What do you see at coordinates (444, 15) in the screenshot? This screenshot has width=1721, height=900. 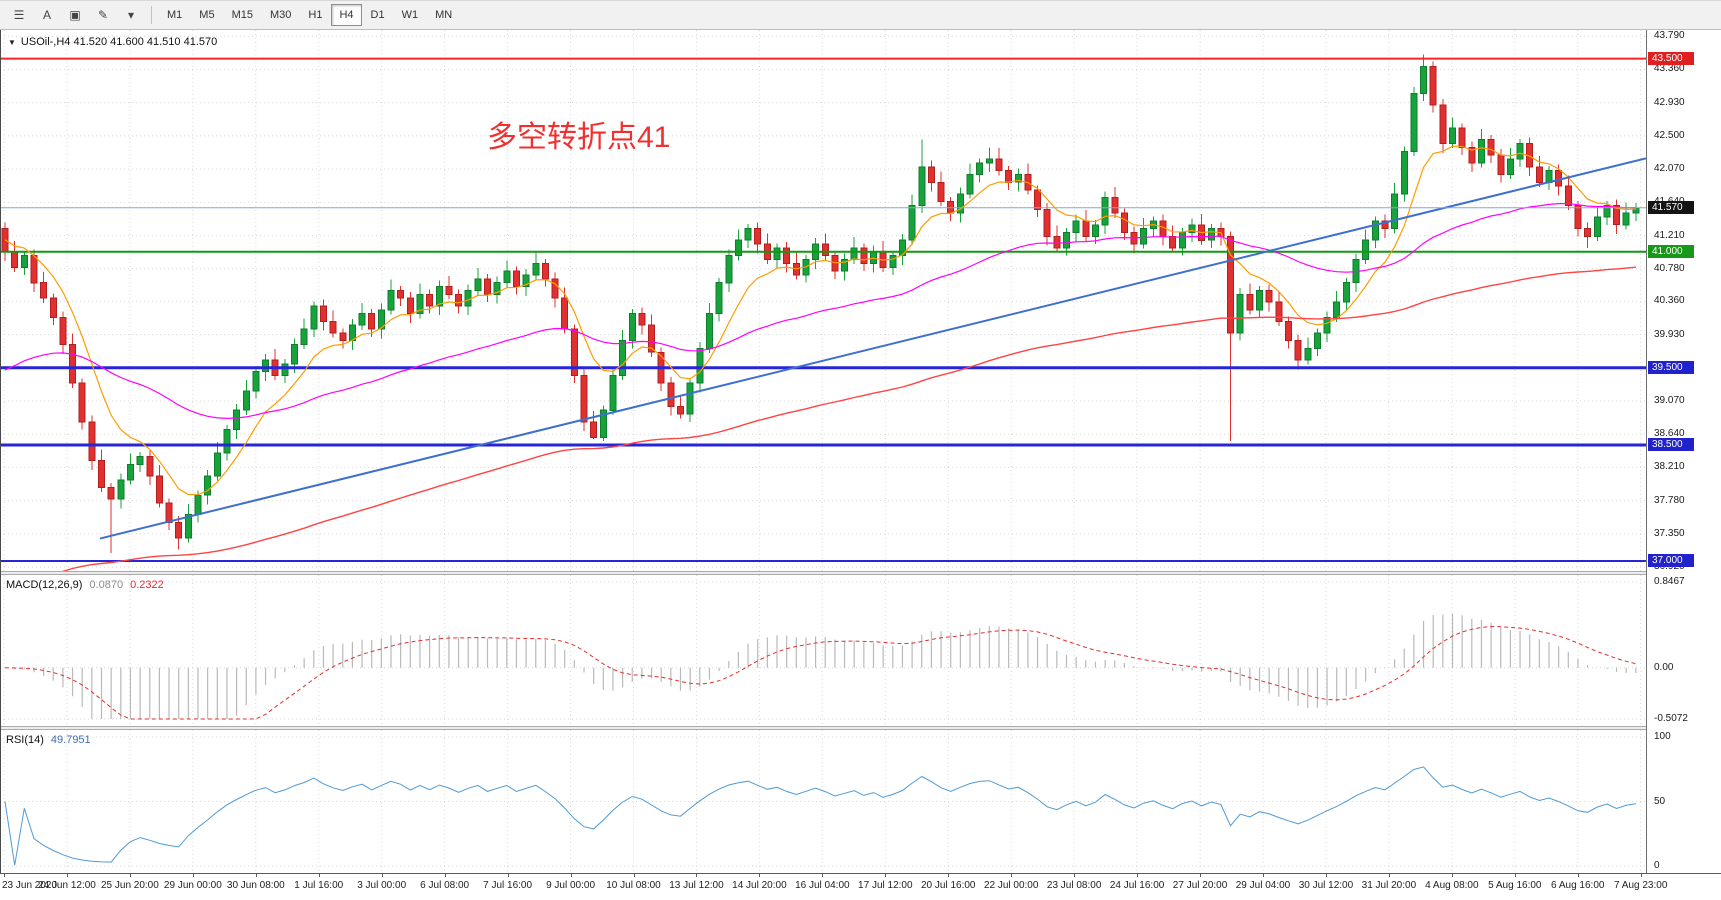 I see `timeframe-button-mn: MN` at bounding box center [444, 15].